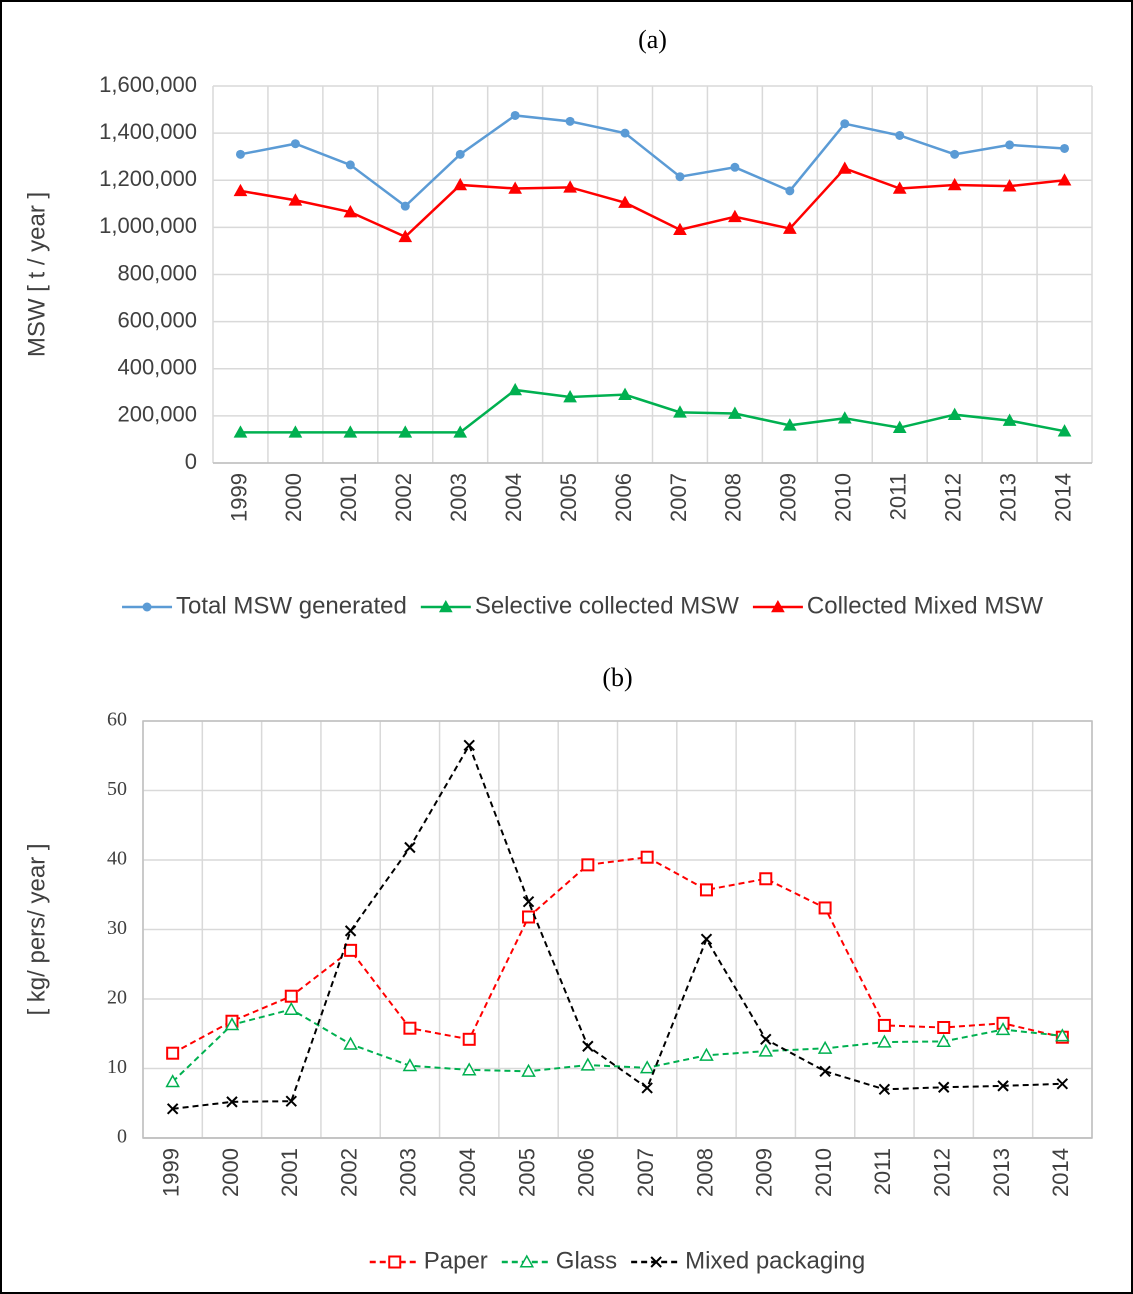 Image resolution: width=1133 pixels, height=1294 pixels. Describe the element at coordinates (1007, 497) in the screenshot. I see `x-tick-label: 2013` at that location.